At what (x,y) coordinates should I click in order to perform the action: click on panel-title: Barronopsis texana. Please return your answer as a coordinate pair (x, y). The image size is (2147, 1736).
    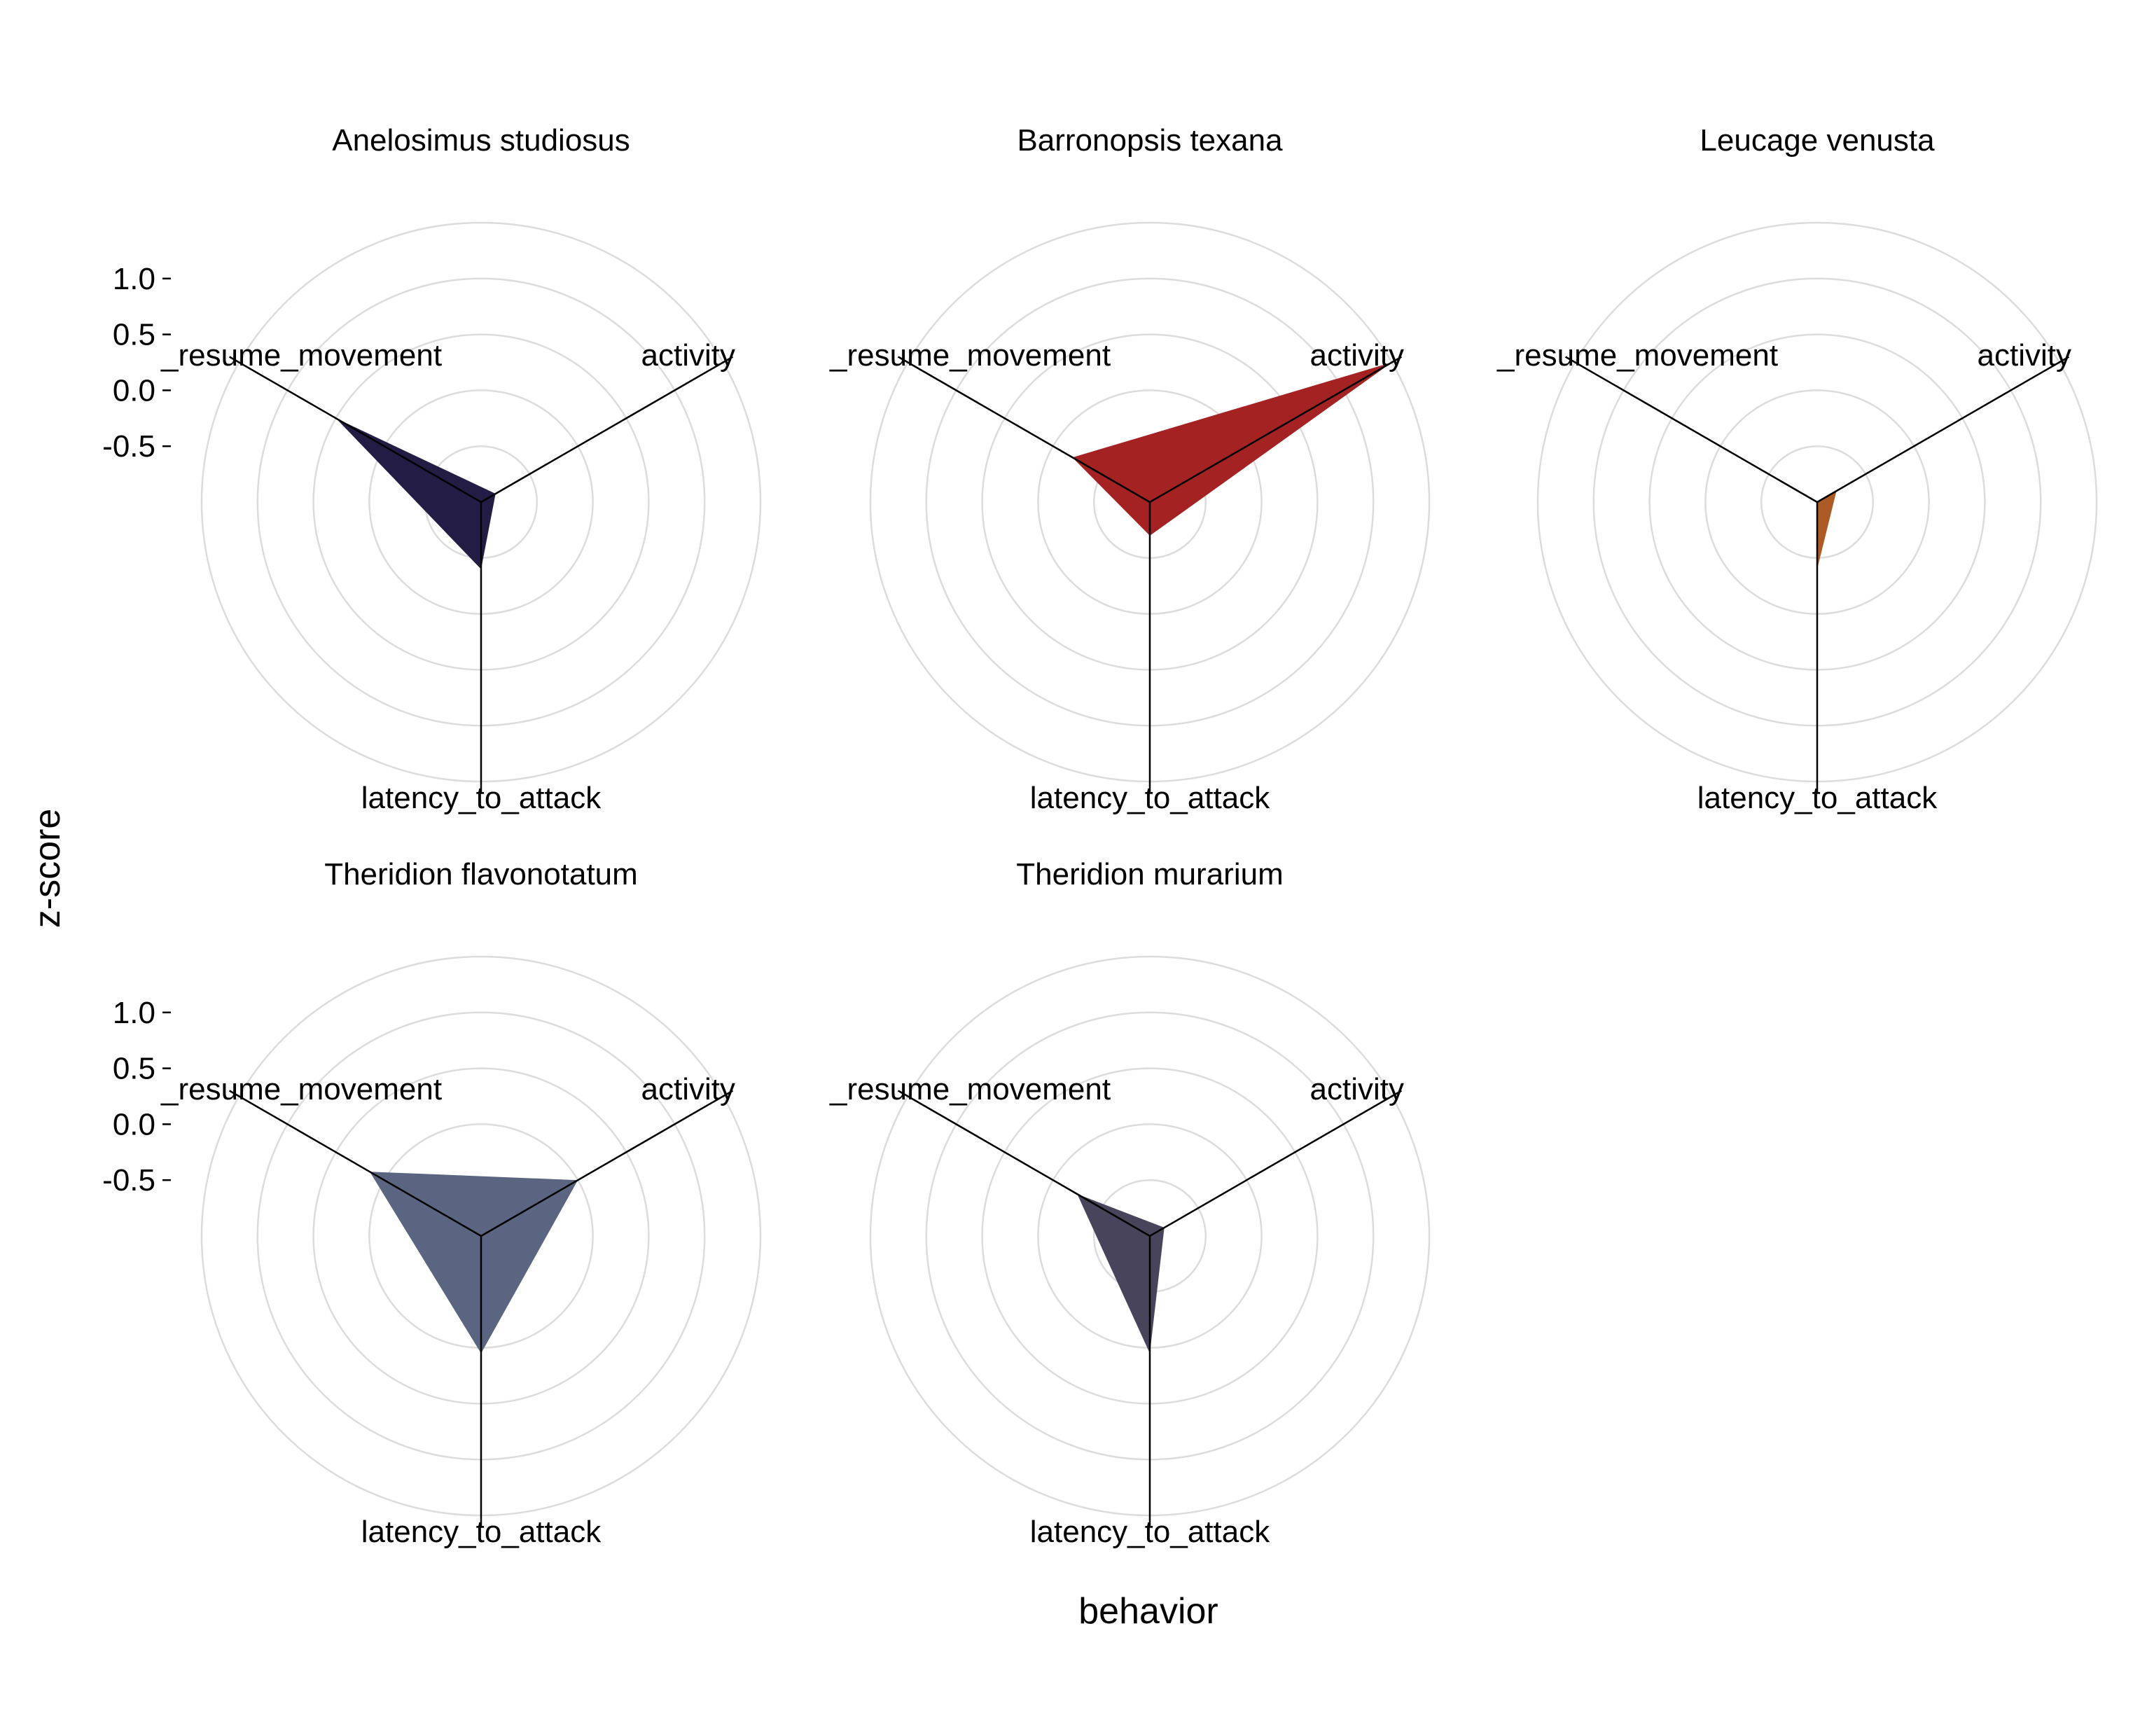
    Looking at the image, I should click on (1150, 140).